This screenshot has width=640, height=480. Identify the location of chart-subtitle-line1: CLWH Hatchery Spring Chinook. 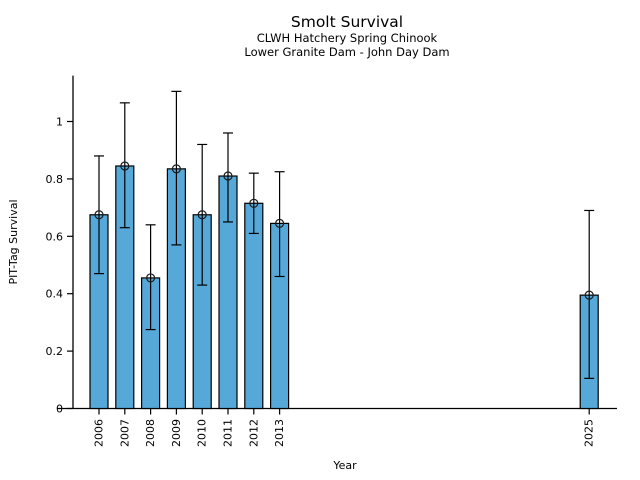
(347, 38).